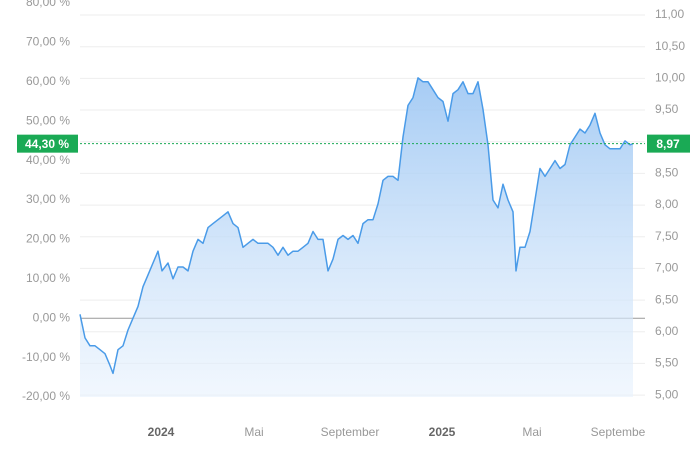 This screenshot has width=698, height=470. Describe the element at coordinates (667, 299) in the screenshot. I see `y2-tick-label: 6,50` at that location.